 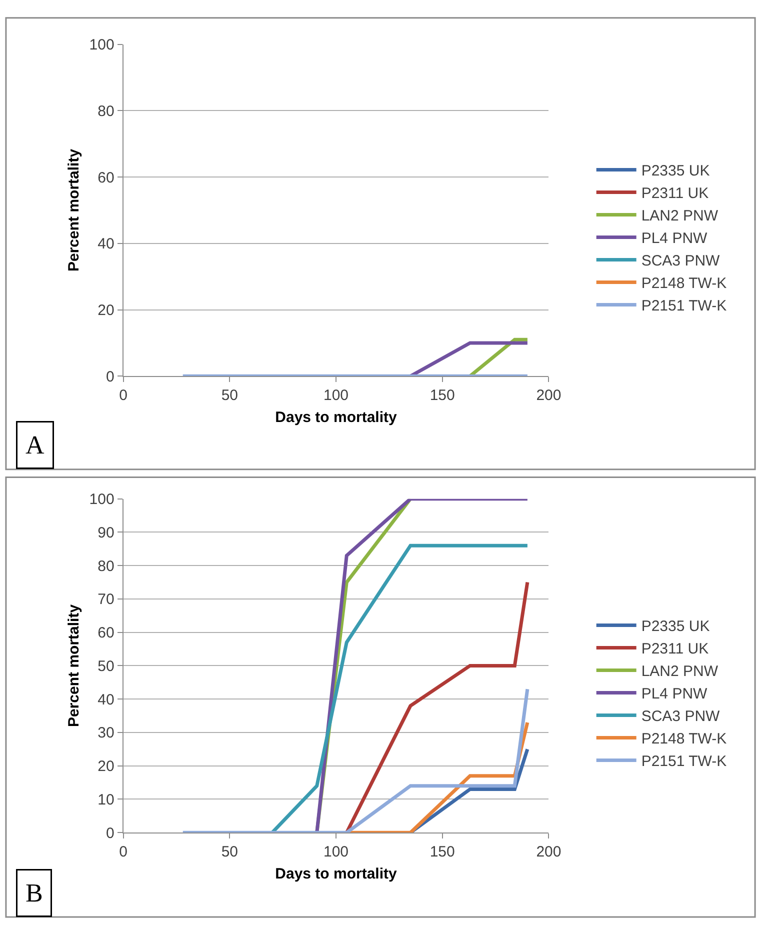 What do you see at coordinates (106, 599) in the screenshot?
I see `y-tick-label: 70` at bounding box center [106, 599].